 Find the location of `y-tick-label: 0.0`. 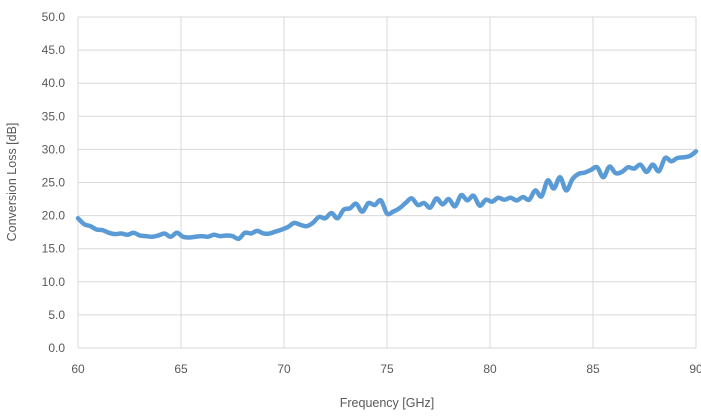

y-tick-label: 0.0 is located at coordinates (56, 348).